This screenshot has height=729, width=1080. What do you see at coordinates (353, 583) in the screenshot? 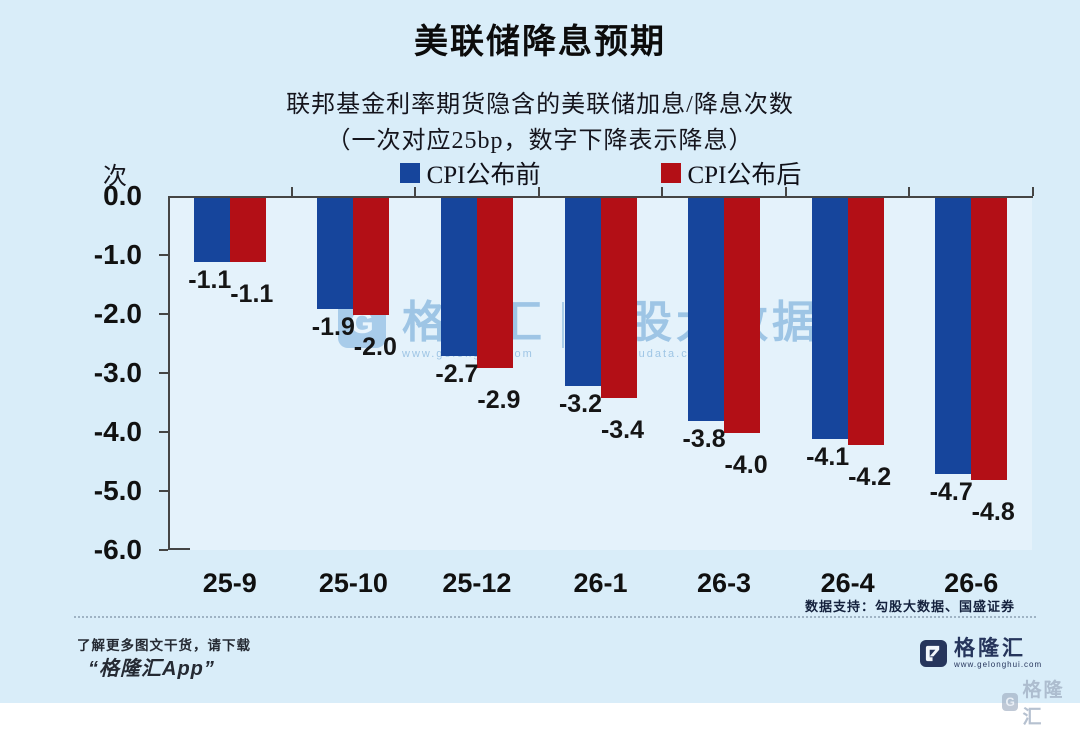
I see `x-tick-label: 25-10` at bounding box center [353, 583].